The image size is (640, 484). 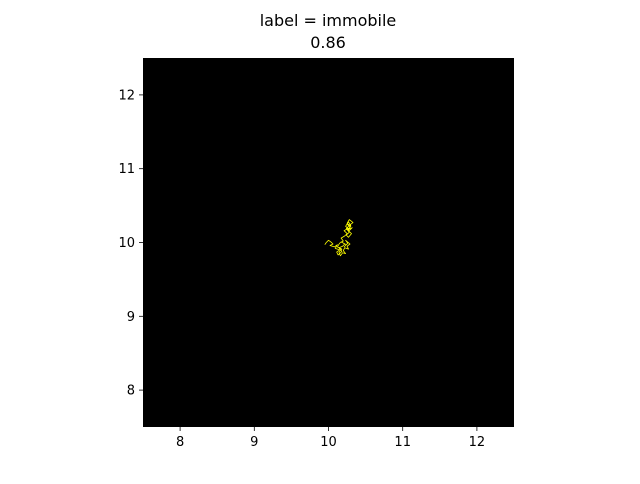 I want to click on chart-subtitle: 0.86, so click(x=328, y=42).